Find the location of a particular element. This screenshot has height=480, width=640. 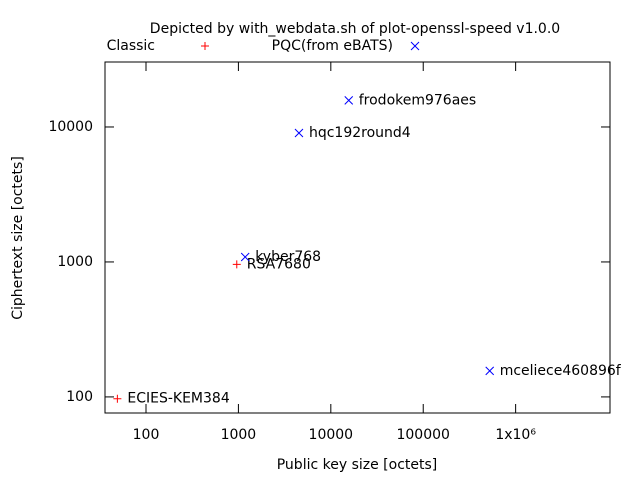

point-label: mceliece460896f is located at coordinates (561, 371).